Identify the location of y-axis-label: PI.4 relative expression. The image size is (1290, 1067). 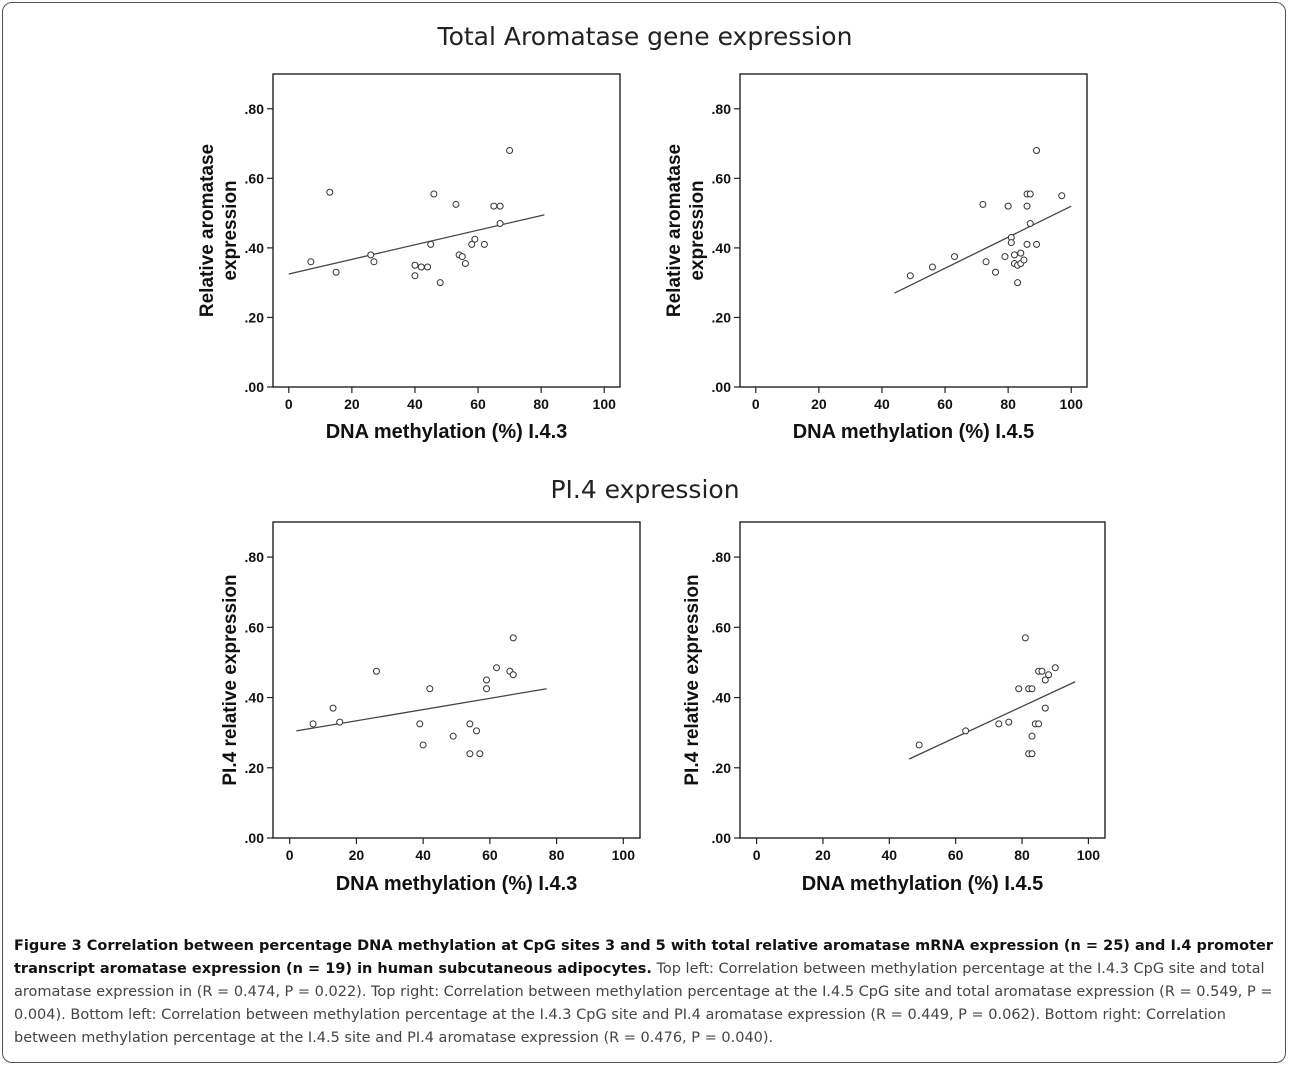
(692, 679).